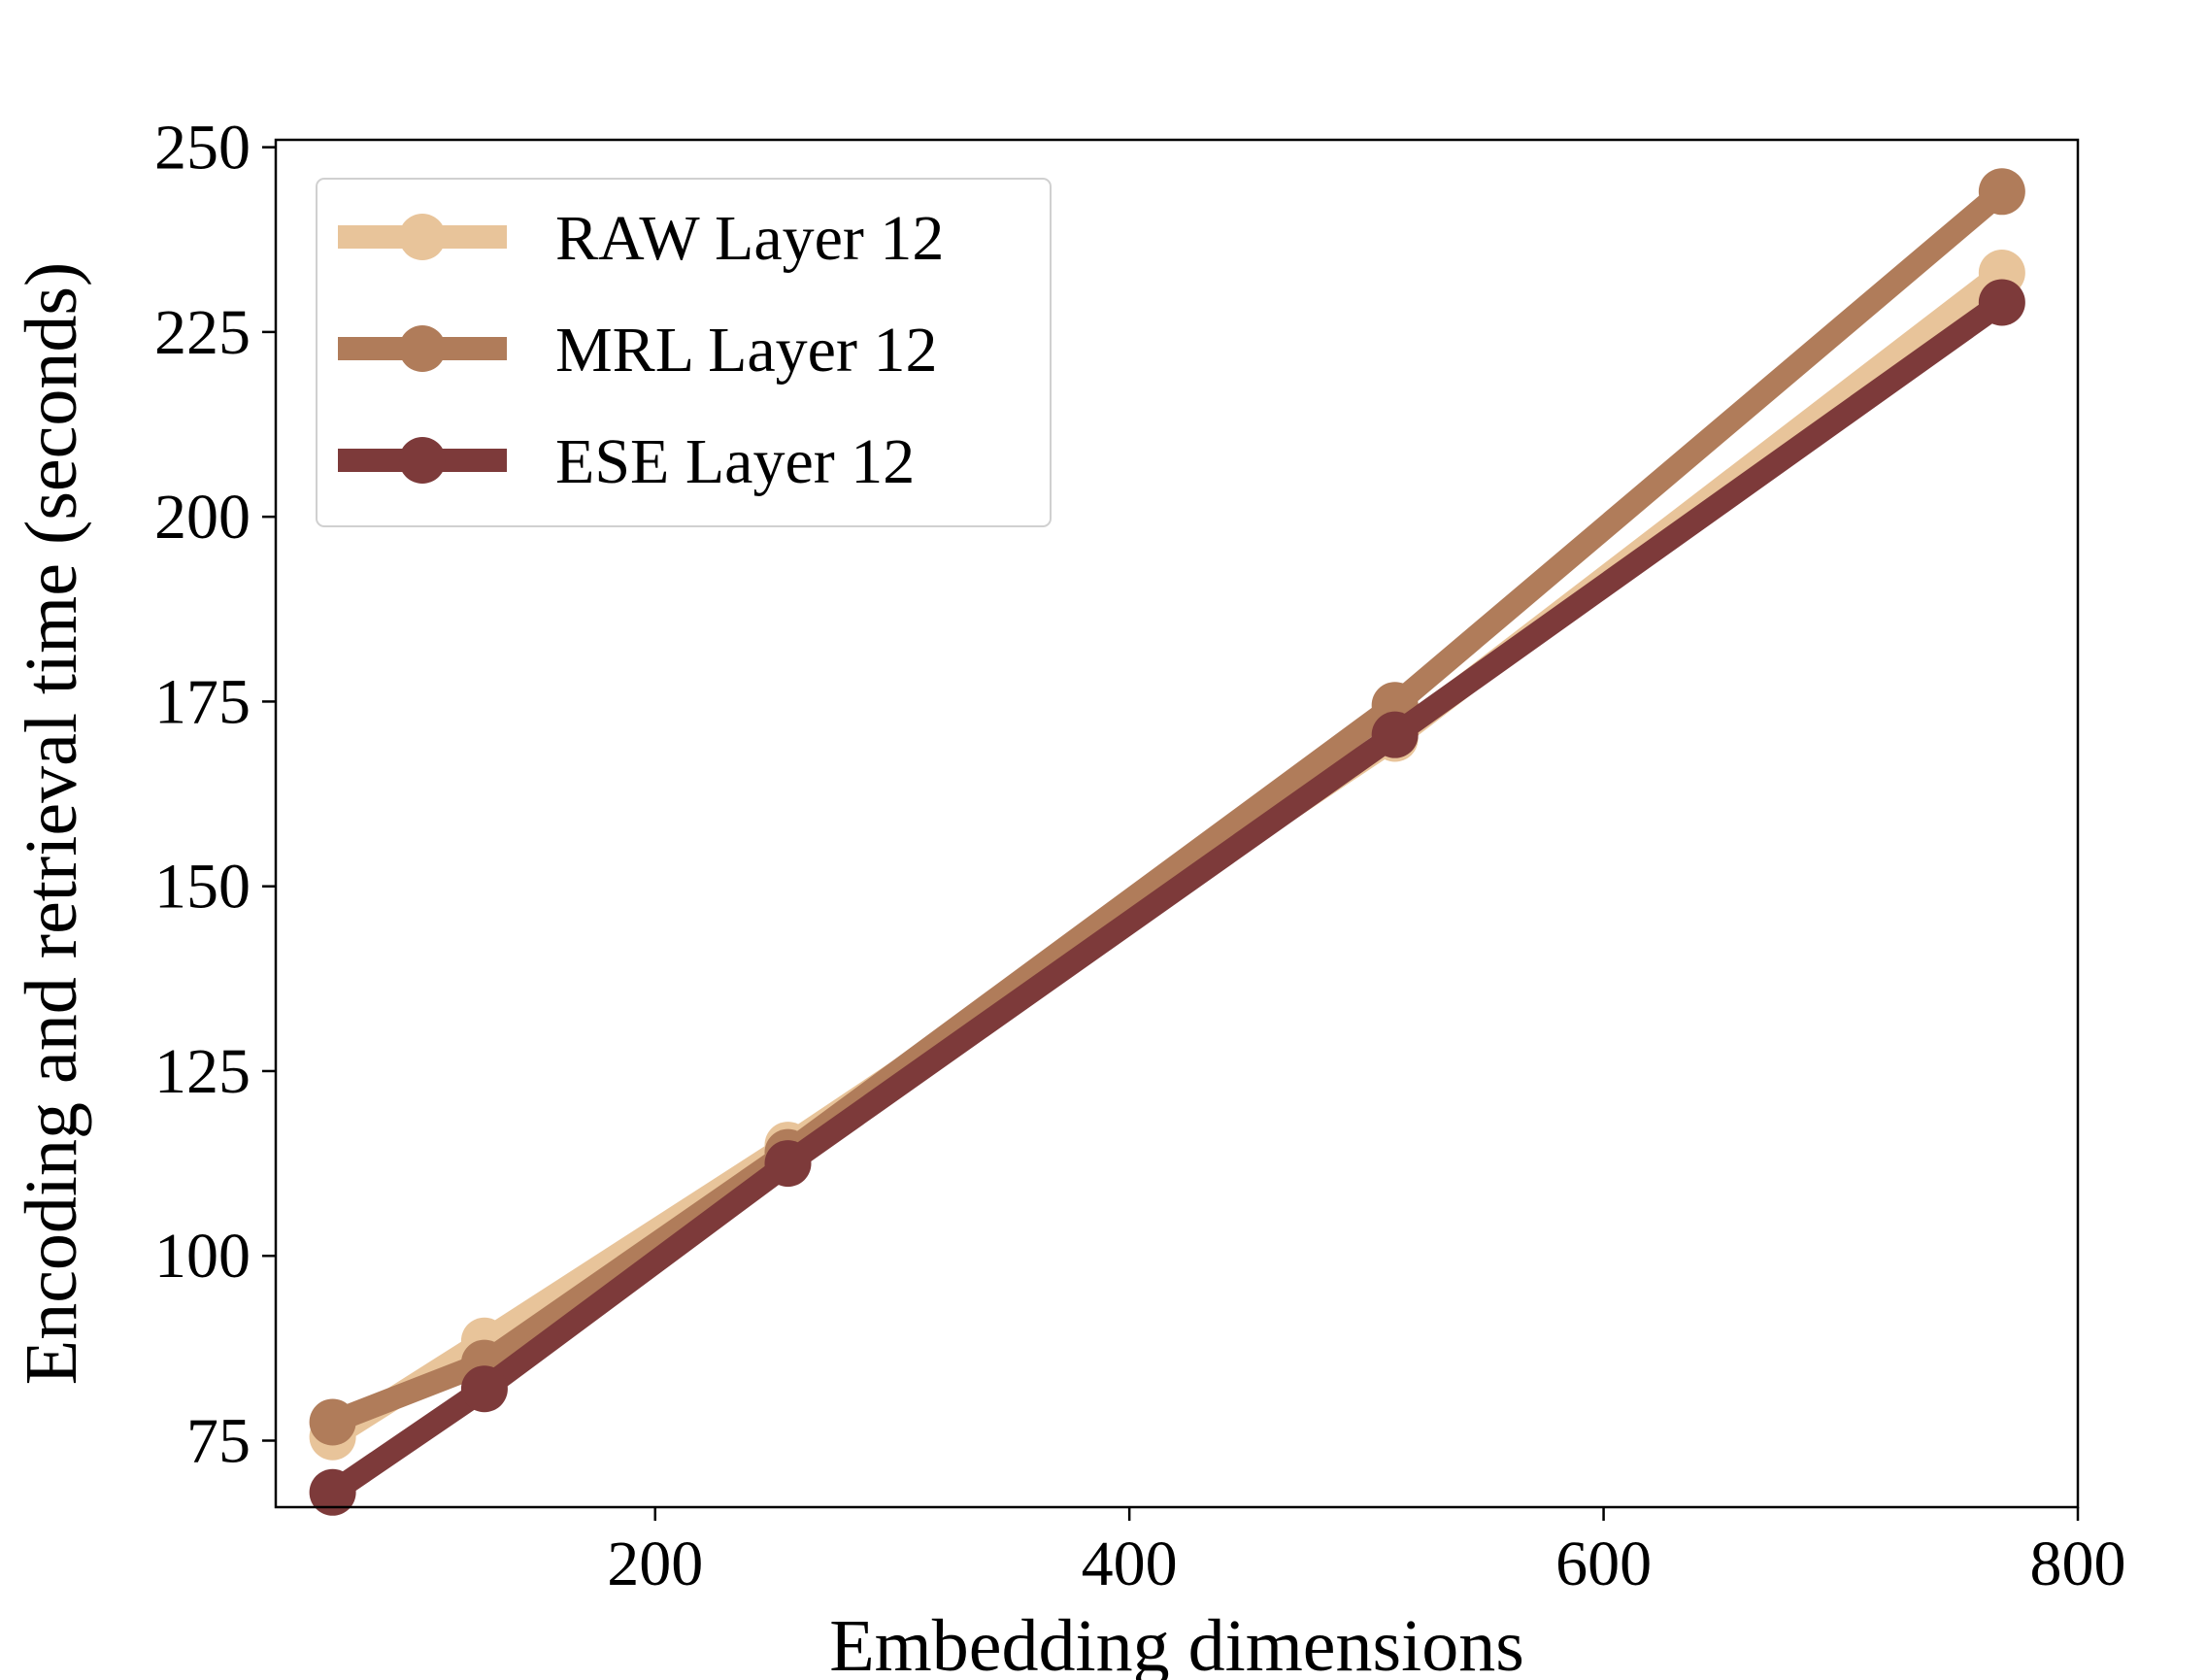 The image size is (2206, 1680). I want to click on legend: RAW Layer 12 MRL Layer 12 ESE Layer 12, so click(684, 352).